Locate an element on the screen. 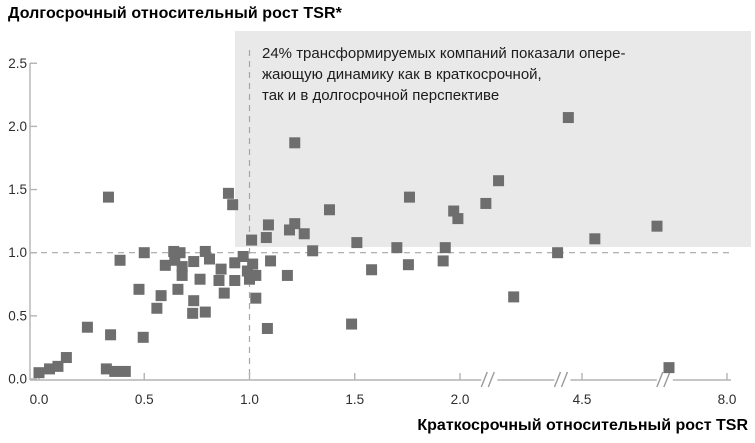  y-tick-label: 2.5 is located at coordinates (17, 63).